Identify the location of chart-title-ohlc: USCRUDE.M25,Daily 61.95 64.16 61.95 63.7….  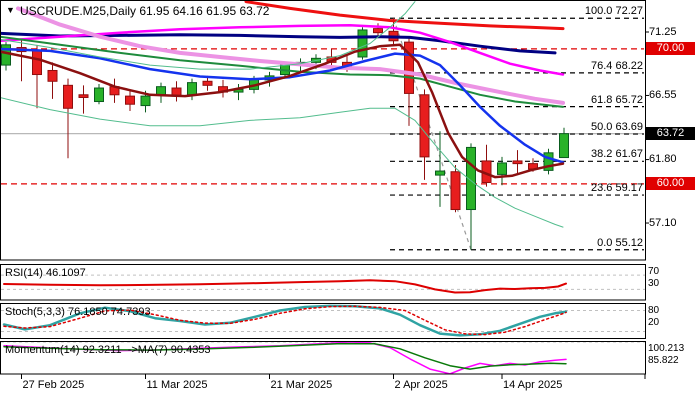
(145, 11).